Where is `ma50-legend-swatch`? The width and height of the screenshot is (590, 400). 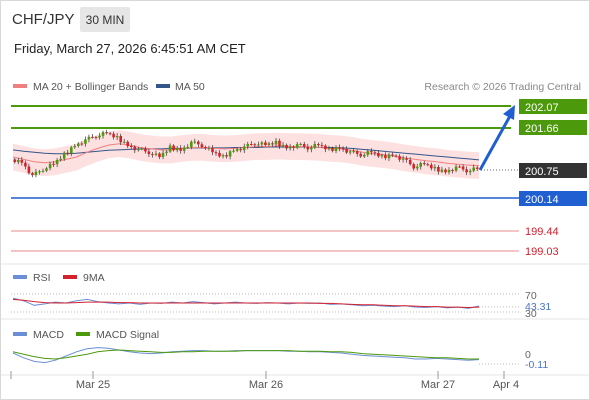 ma50-legend-swatch is located at coordinates (163, 86).